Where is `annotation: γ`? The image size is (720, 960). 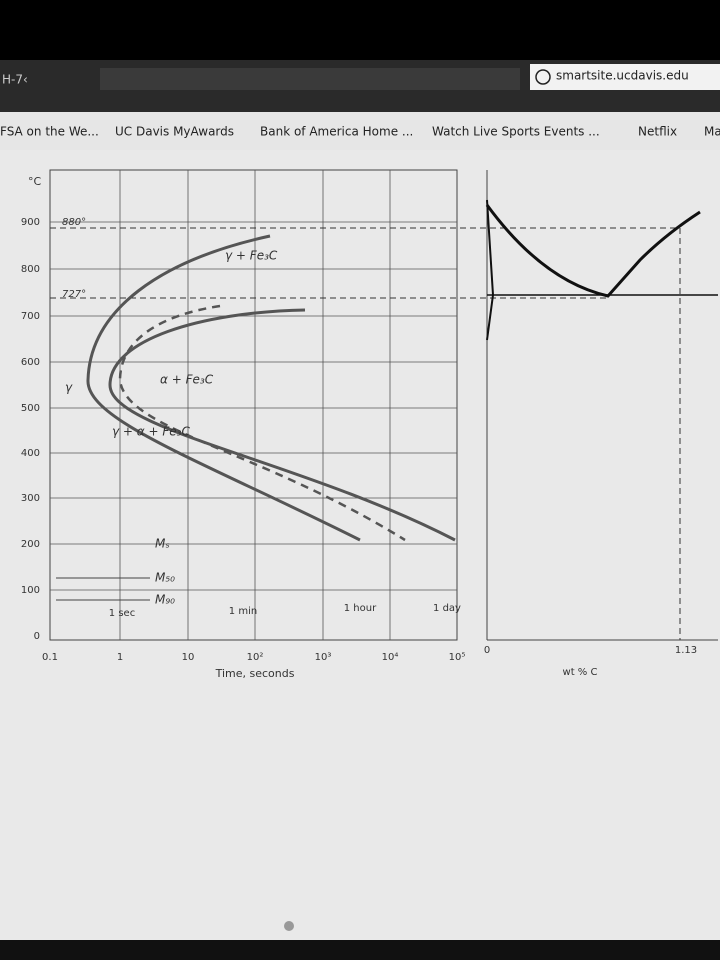
annotation: γ is located at coordinates (69, 388).